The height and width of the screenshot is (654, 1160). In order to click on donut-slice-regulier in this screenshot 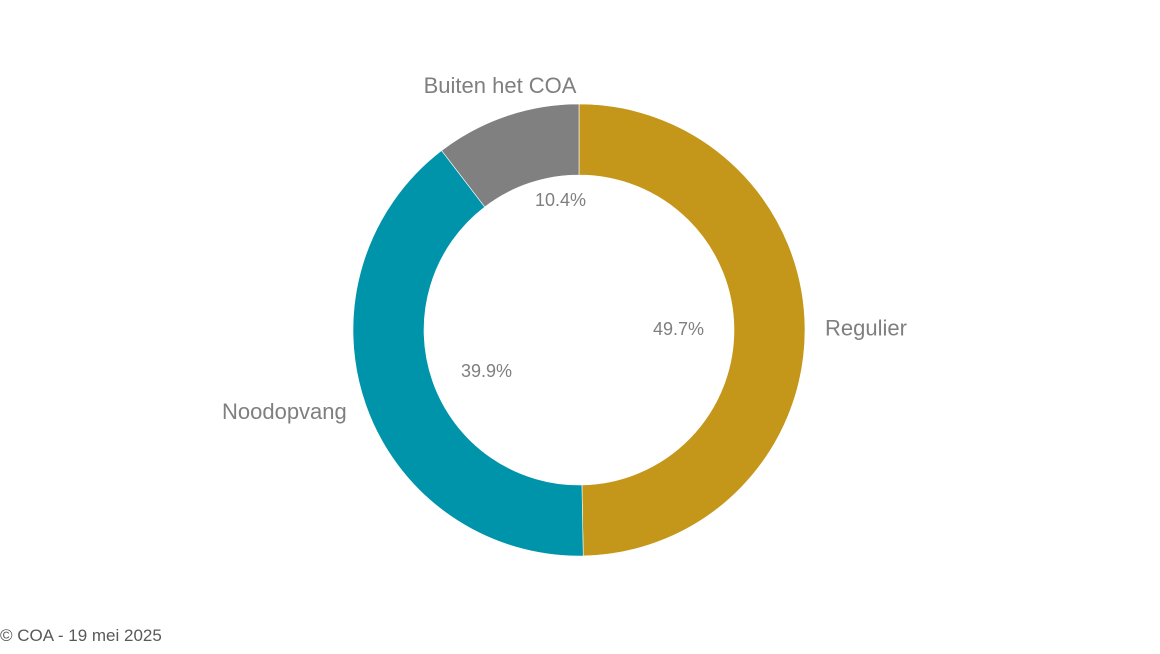, I will do `click(692, 330)`.